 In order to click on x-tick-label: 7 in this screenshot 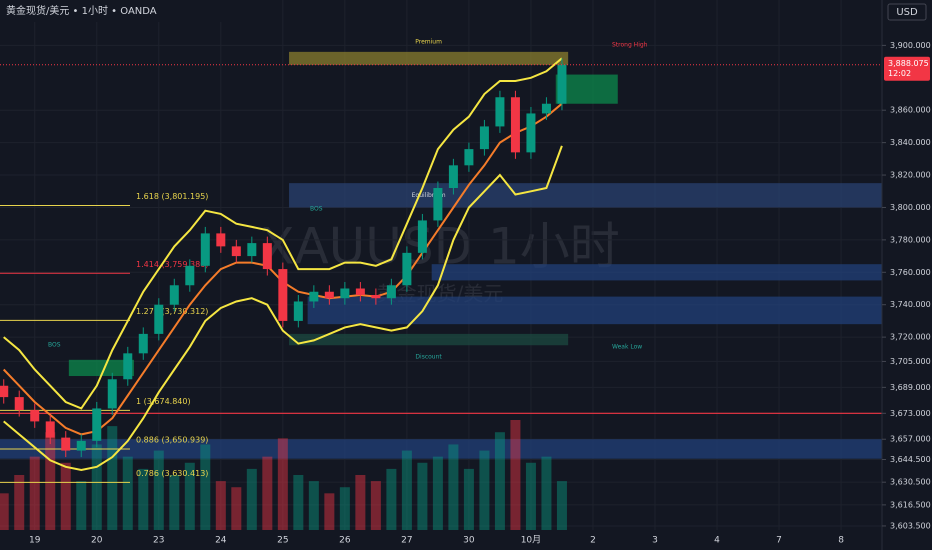, I will do `click(779, 541)`.